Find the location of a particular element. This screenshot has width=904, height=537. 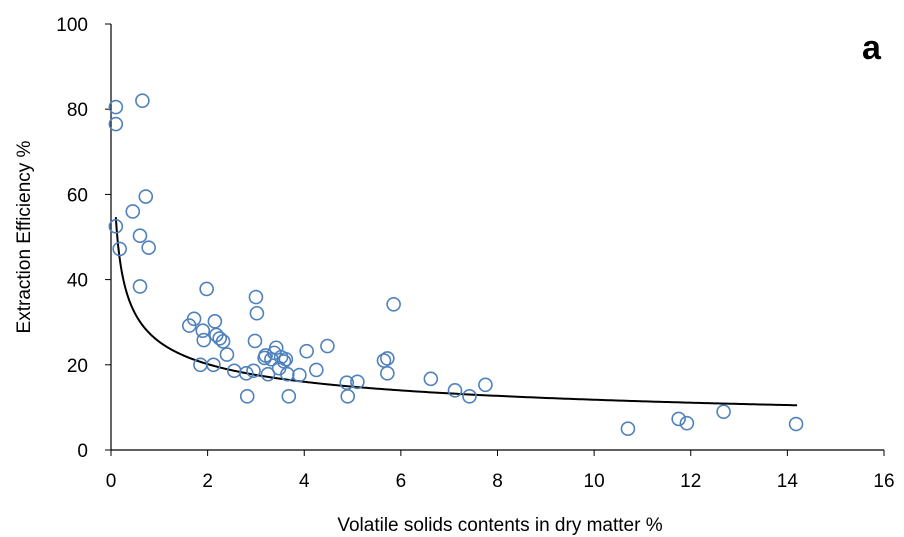

y-tick-label: 60 is located at coordinates (77, 195).